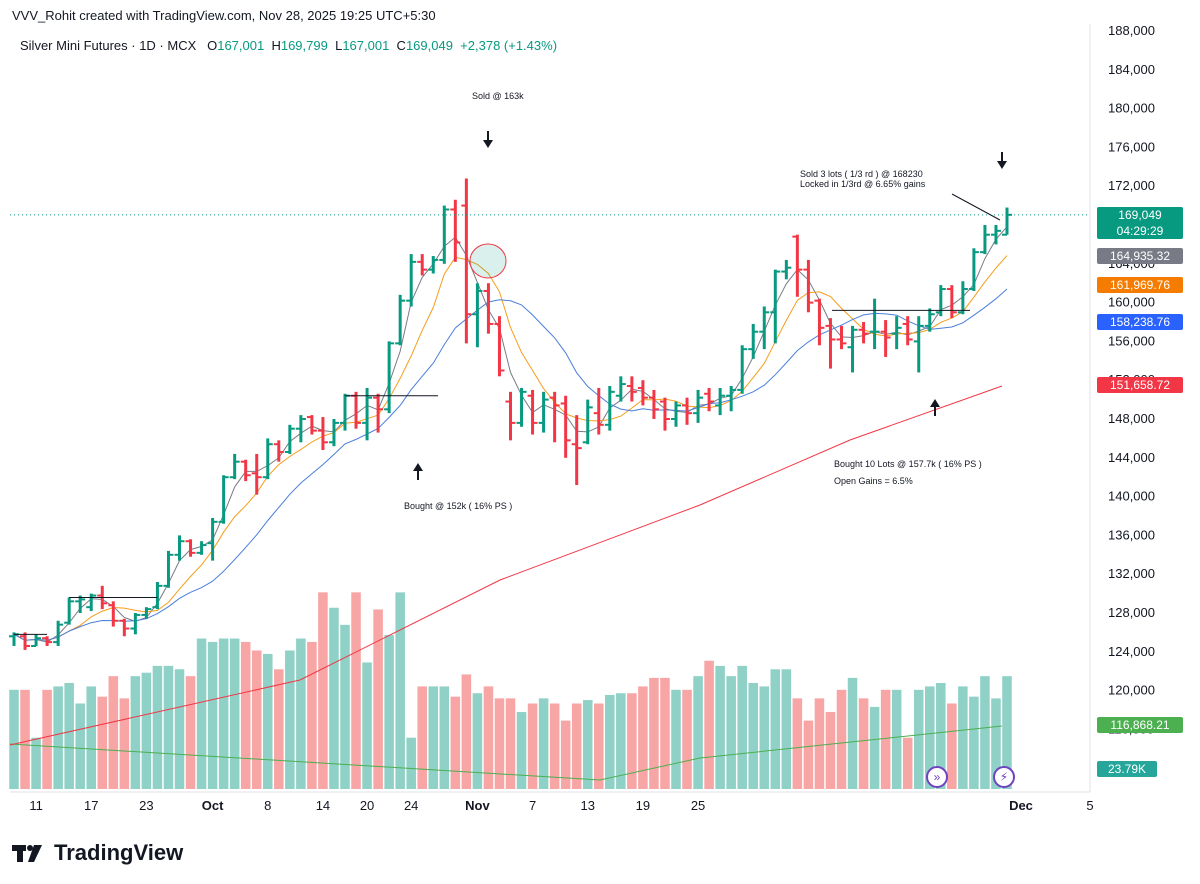  Describe the element at coordinates (1089, 805) in the screenshot. I see `x-tick-label: 5` at that location.